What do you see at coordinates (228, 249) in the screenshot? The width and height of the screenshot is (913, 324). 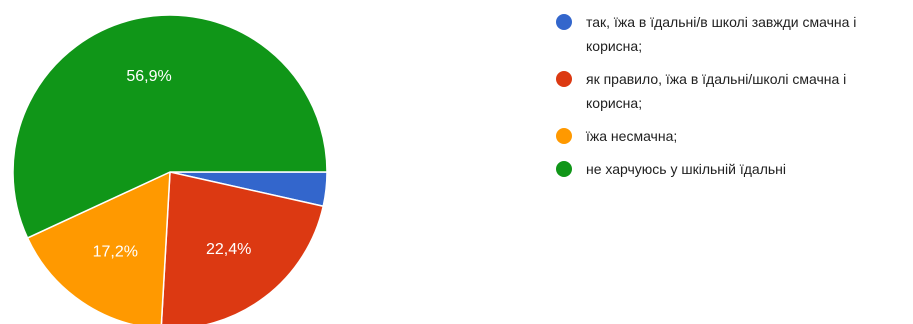 I see `pie-data-label-1: 22,4%` at bounding box center [228, 249].